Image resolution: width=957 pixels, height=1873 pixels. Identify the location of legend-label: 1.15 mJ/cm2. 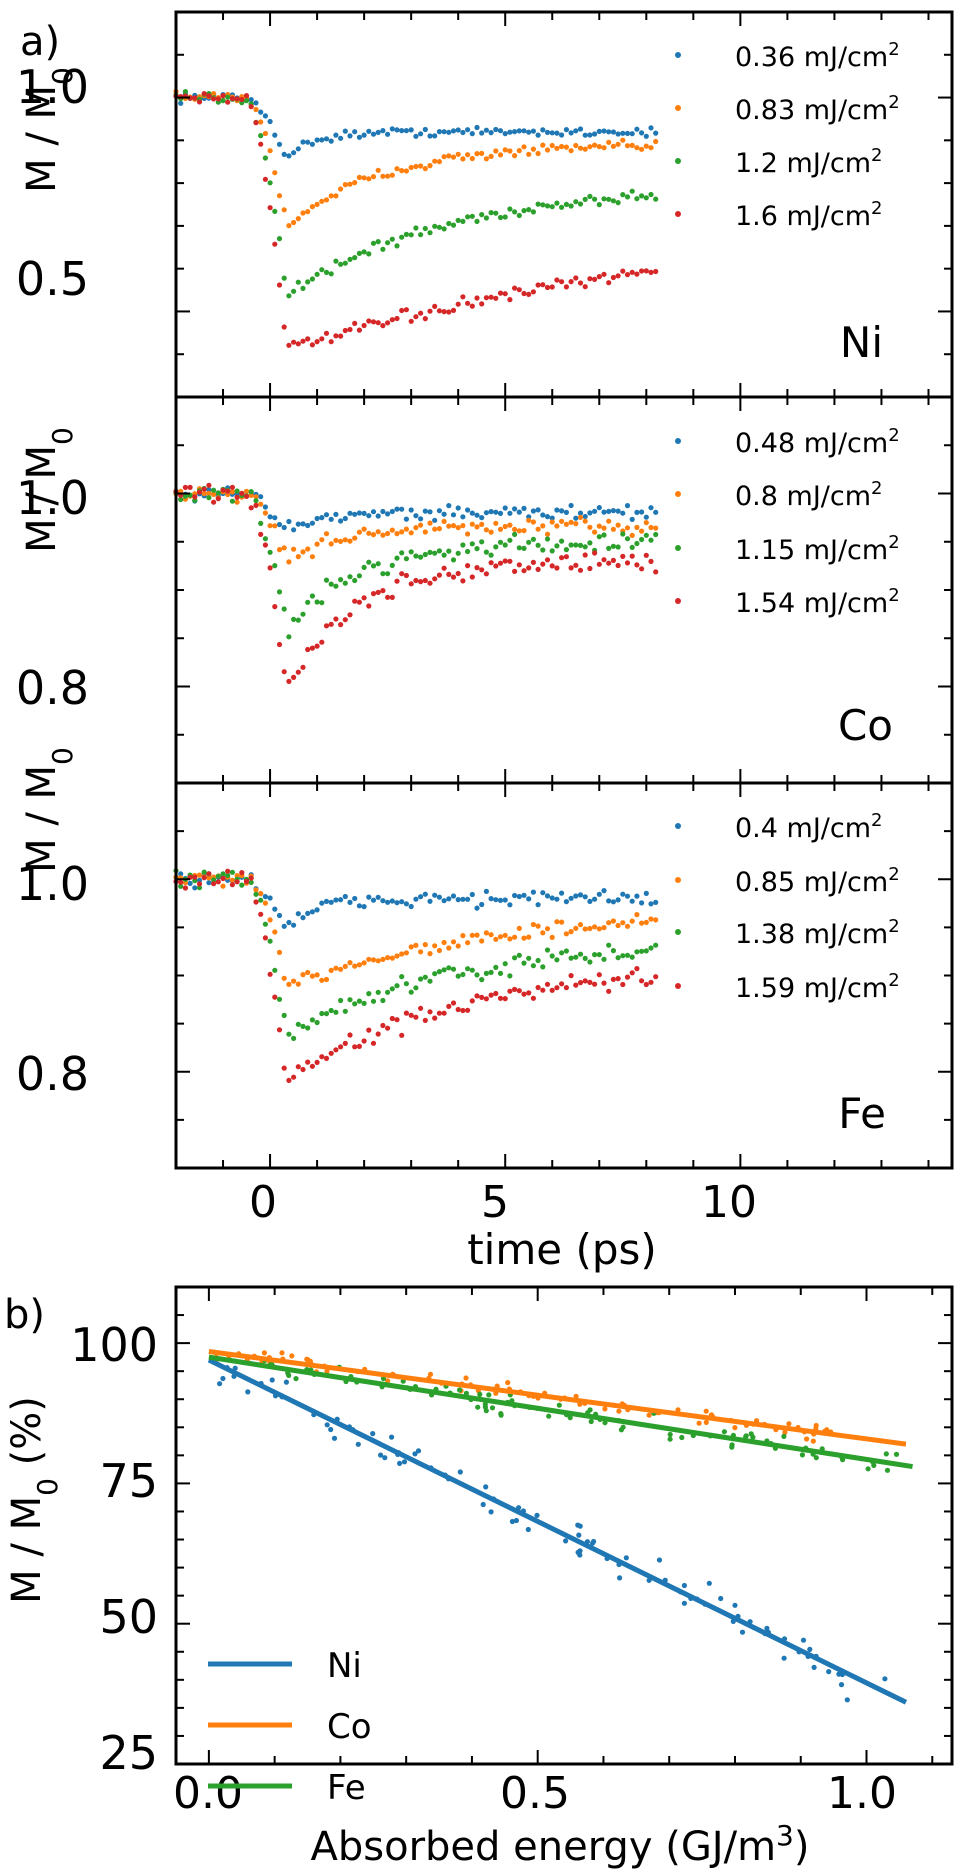
(817, 549).